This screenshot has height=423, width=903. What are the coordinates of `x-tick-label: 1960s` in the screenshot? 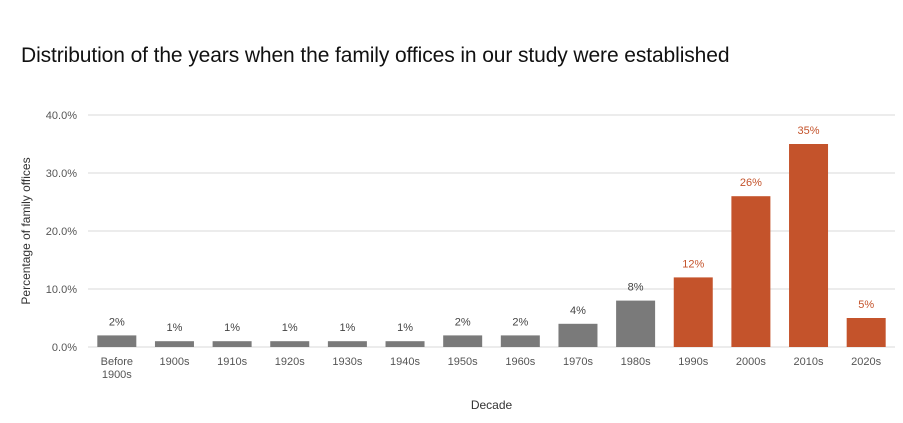 It's located at (520, 362).